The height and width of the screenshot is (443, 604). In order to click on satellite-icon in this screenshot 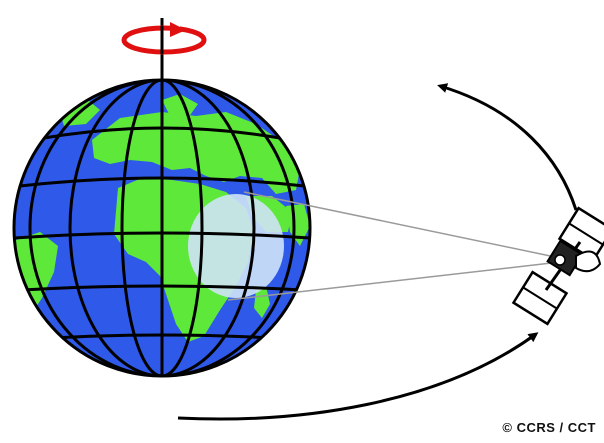, I will do `click(557, 266)`.